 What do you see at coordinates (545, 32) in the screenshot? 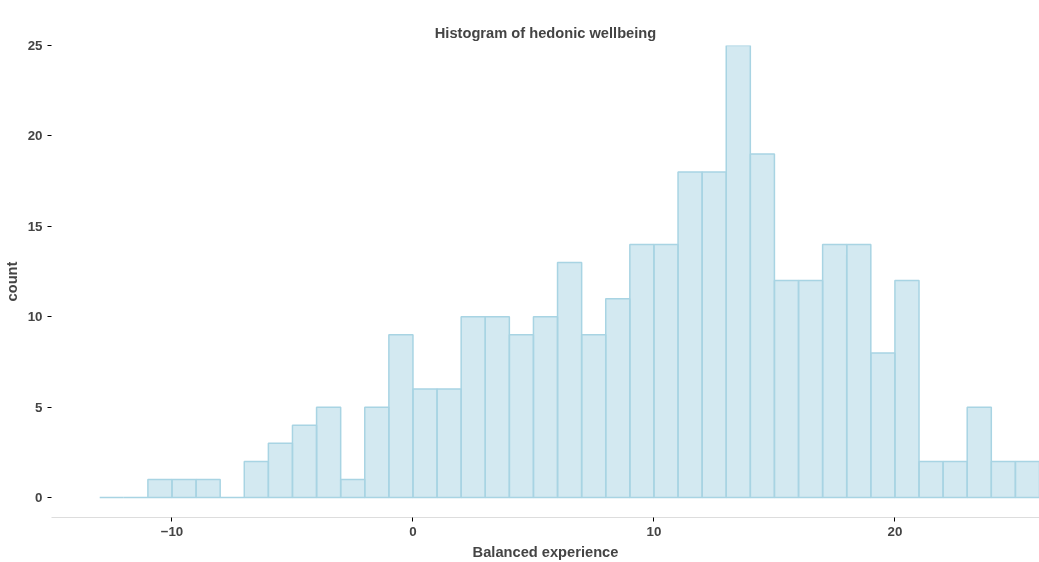
I see `chart-title: Histogram of hedonic wellbeing` at bounding box center [545, 32].